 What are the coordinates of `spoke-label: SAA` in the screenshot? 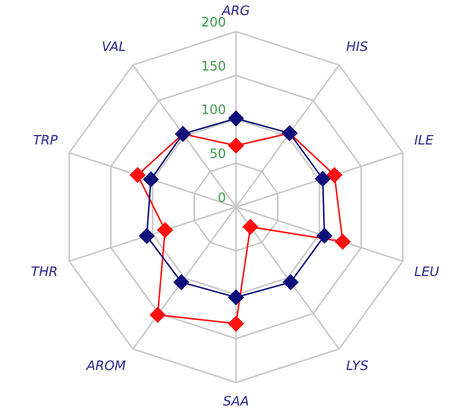 It's located at (236, 402).